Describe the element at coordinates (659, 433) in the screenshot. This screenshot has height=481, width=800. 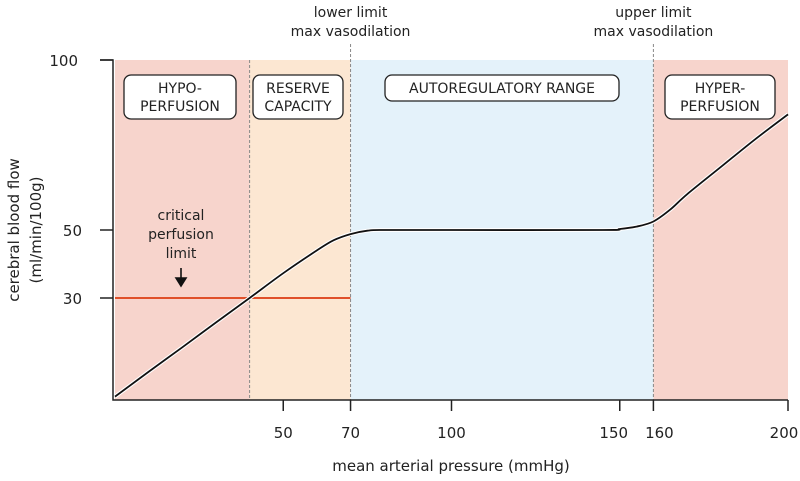
I see `x-tick-label: 160` at that location.